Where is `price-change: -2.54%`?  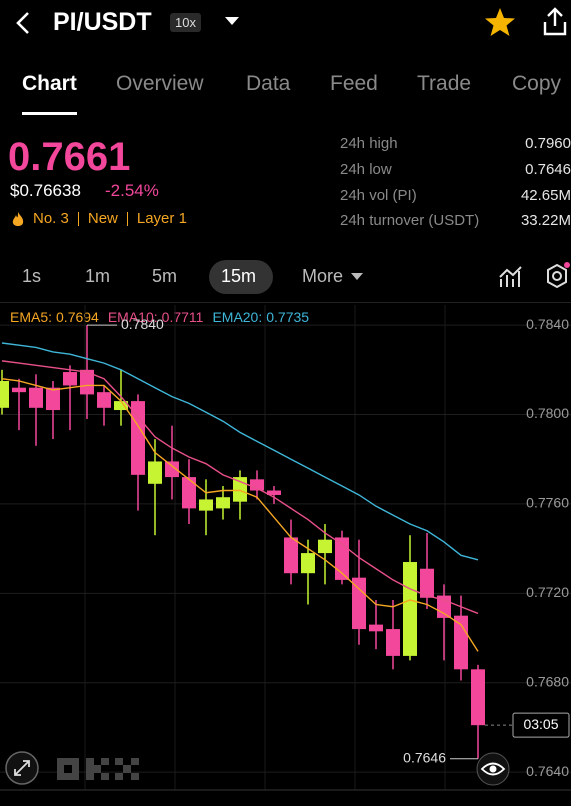
price-change: -2.54% is located at coordinates (132, 190).